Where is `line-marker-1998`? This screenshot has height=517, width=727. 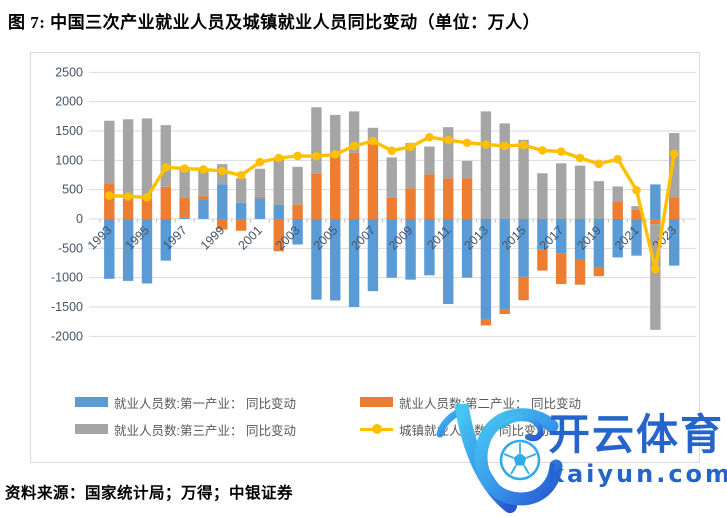
line-marker-1998 is located at coordinates (203, 169).